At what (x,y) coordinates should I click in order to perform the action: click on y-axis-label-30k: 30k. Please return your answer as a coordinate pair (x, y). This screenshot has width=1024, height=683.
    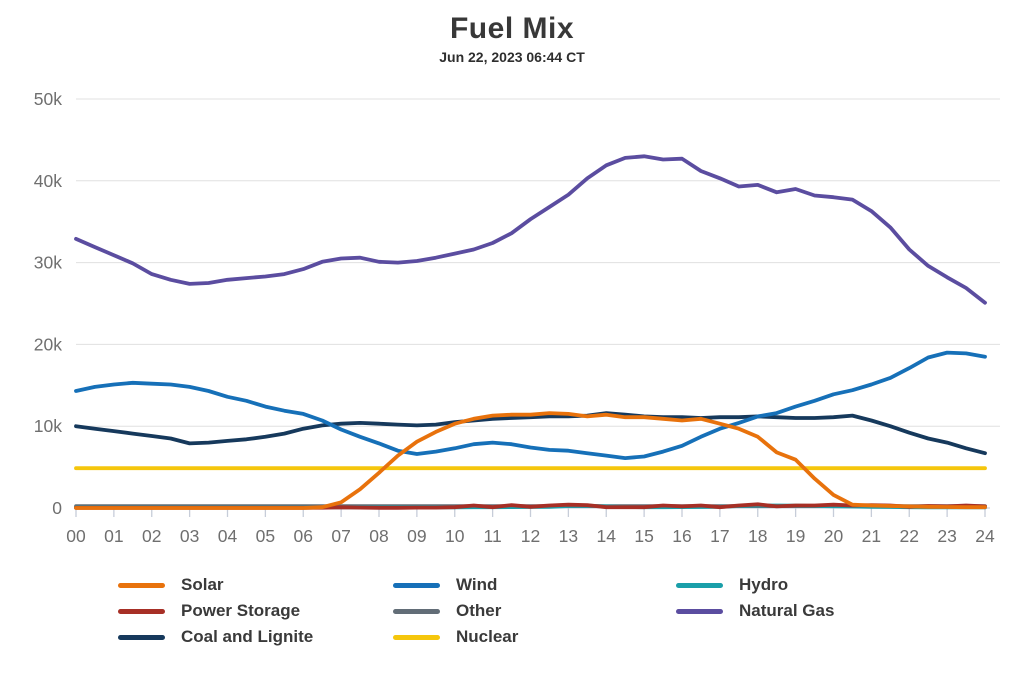
    Looking at the image, I should click on (48, 263).